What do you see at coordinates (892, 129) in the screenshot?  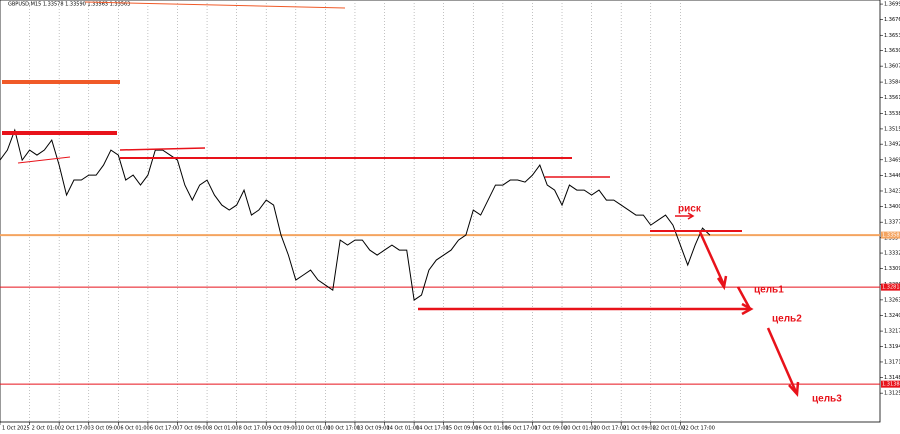 I see `y-tick-label: 1.35150` at bounding box center [892, 129].